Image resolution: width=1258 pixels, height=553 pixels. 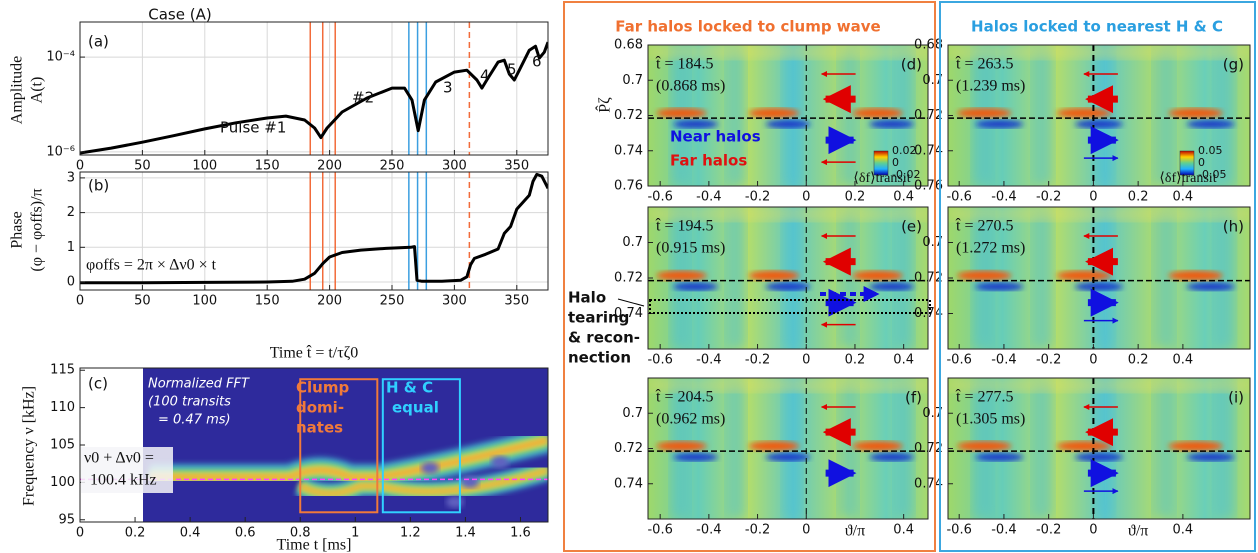 I want to click on x-tick-label: -0.4, so click(x=1003, y=530).